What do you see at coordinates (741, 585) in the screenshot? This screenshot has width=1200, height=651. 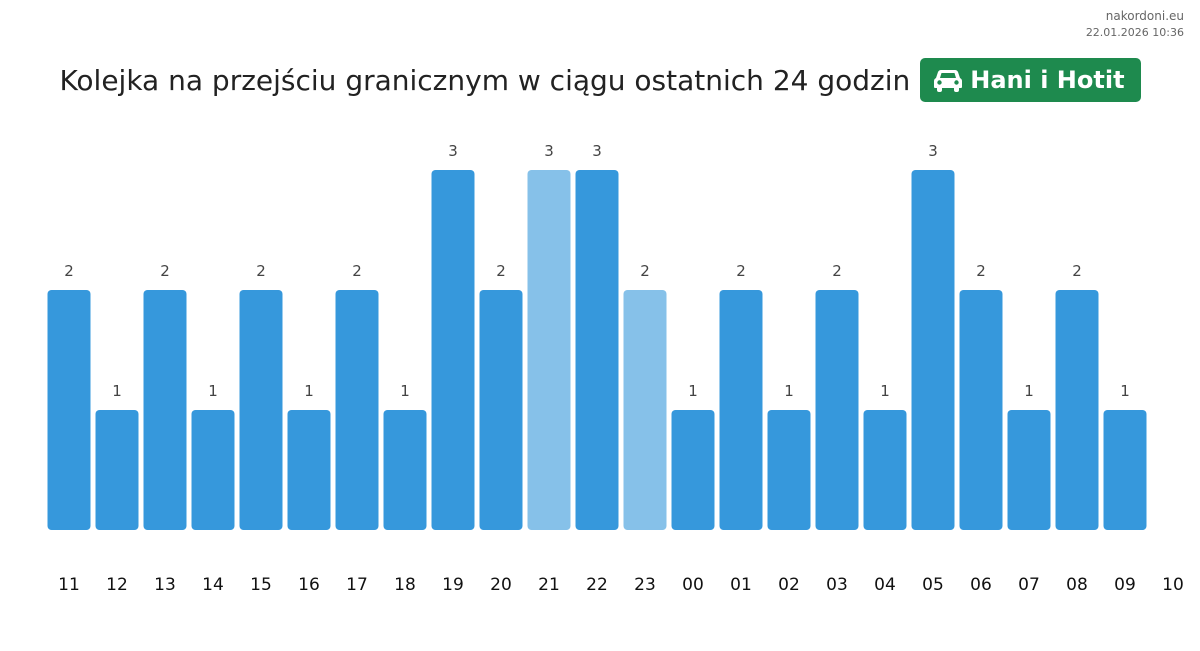 I see `x-tick-label-01: 01` at bounding box center [741, 585].